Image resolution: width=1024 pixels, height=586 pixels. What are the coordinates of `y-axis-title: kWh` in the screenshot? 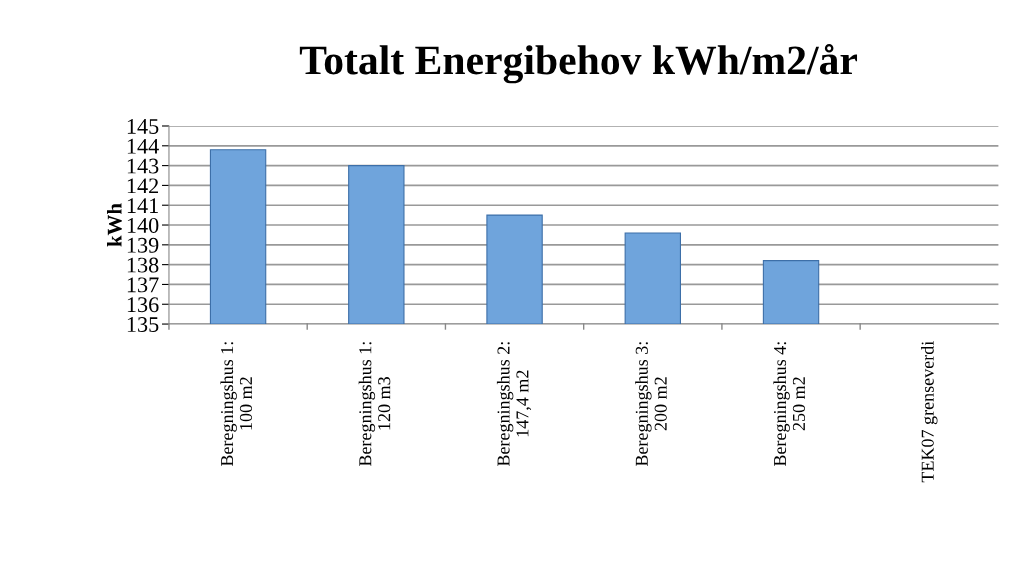 It's located at (114, 225).